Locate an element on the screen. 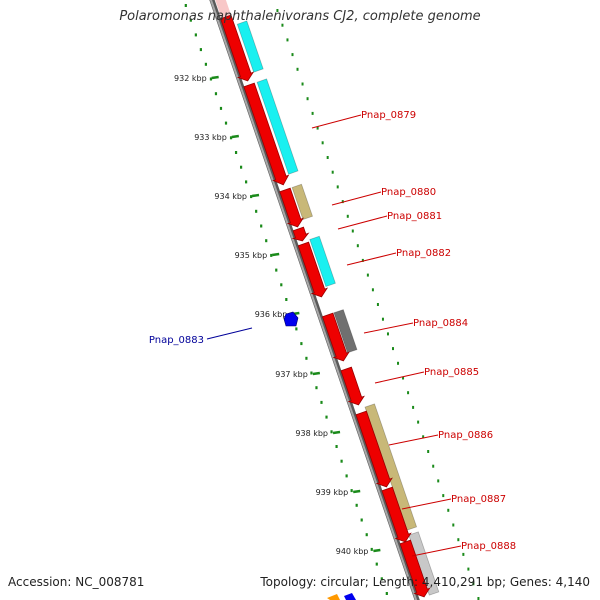 The image size is (600, 600). gene-label: Pnap_0888 is located at coordinates (488, 546).